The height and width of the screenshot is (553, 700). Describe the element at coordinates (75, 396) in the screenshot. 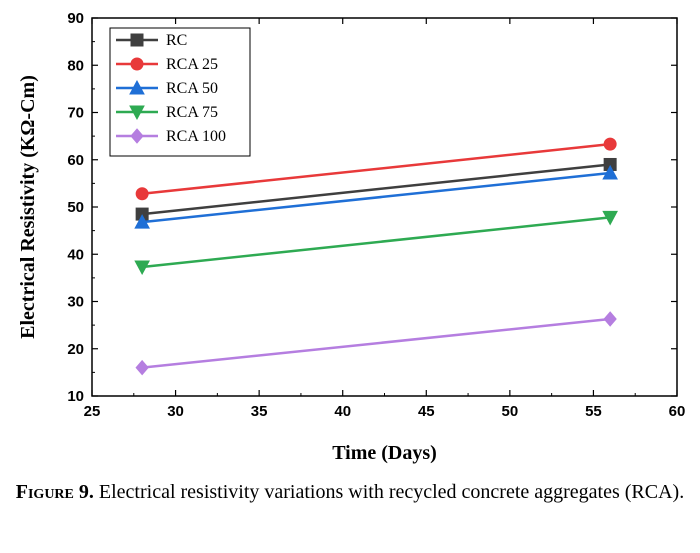

I see `y-tick-label: 10` at that location.